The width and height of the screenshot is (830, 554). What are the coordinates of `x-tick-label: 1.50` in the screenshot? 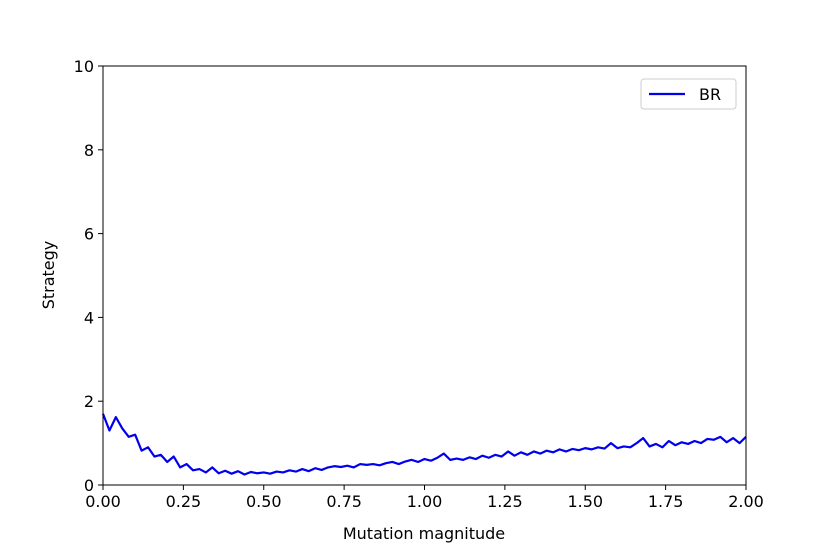 It's located at (585, 501).